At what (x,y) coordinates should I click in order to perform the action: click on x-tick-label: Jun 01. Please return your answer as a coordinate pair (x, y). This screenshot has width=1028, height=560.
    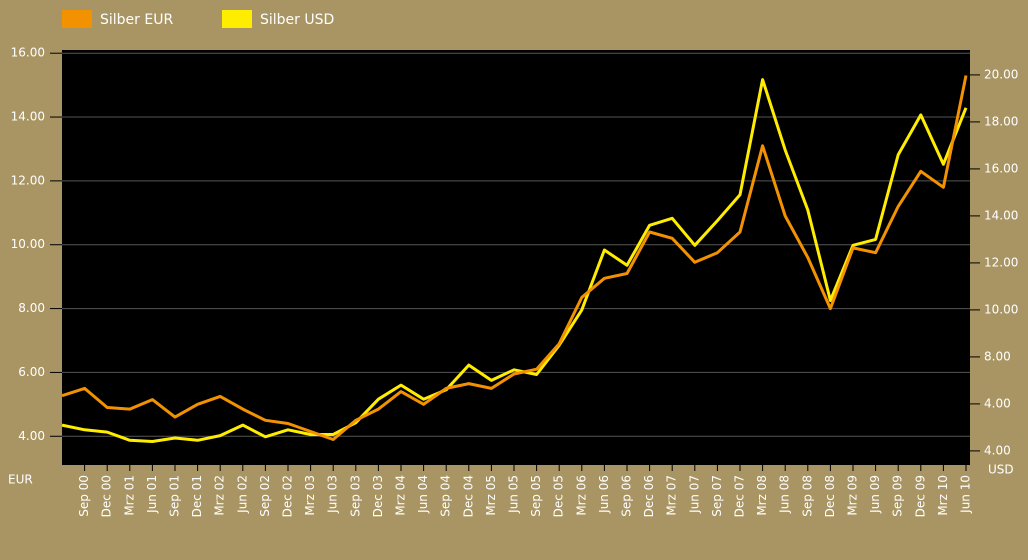
    Looking at the image, I should click on (152, 494).